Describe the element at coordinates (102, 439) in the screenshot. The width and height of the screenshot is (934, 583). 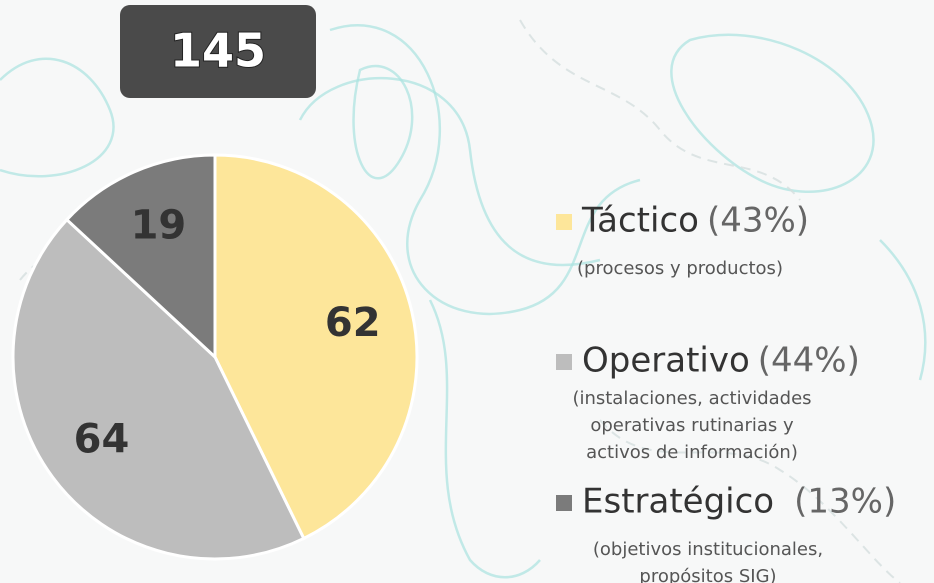
I see `slice-label: 64` at that location.